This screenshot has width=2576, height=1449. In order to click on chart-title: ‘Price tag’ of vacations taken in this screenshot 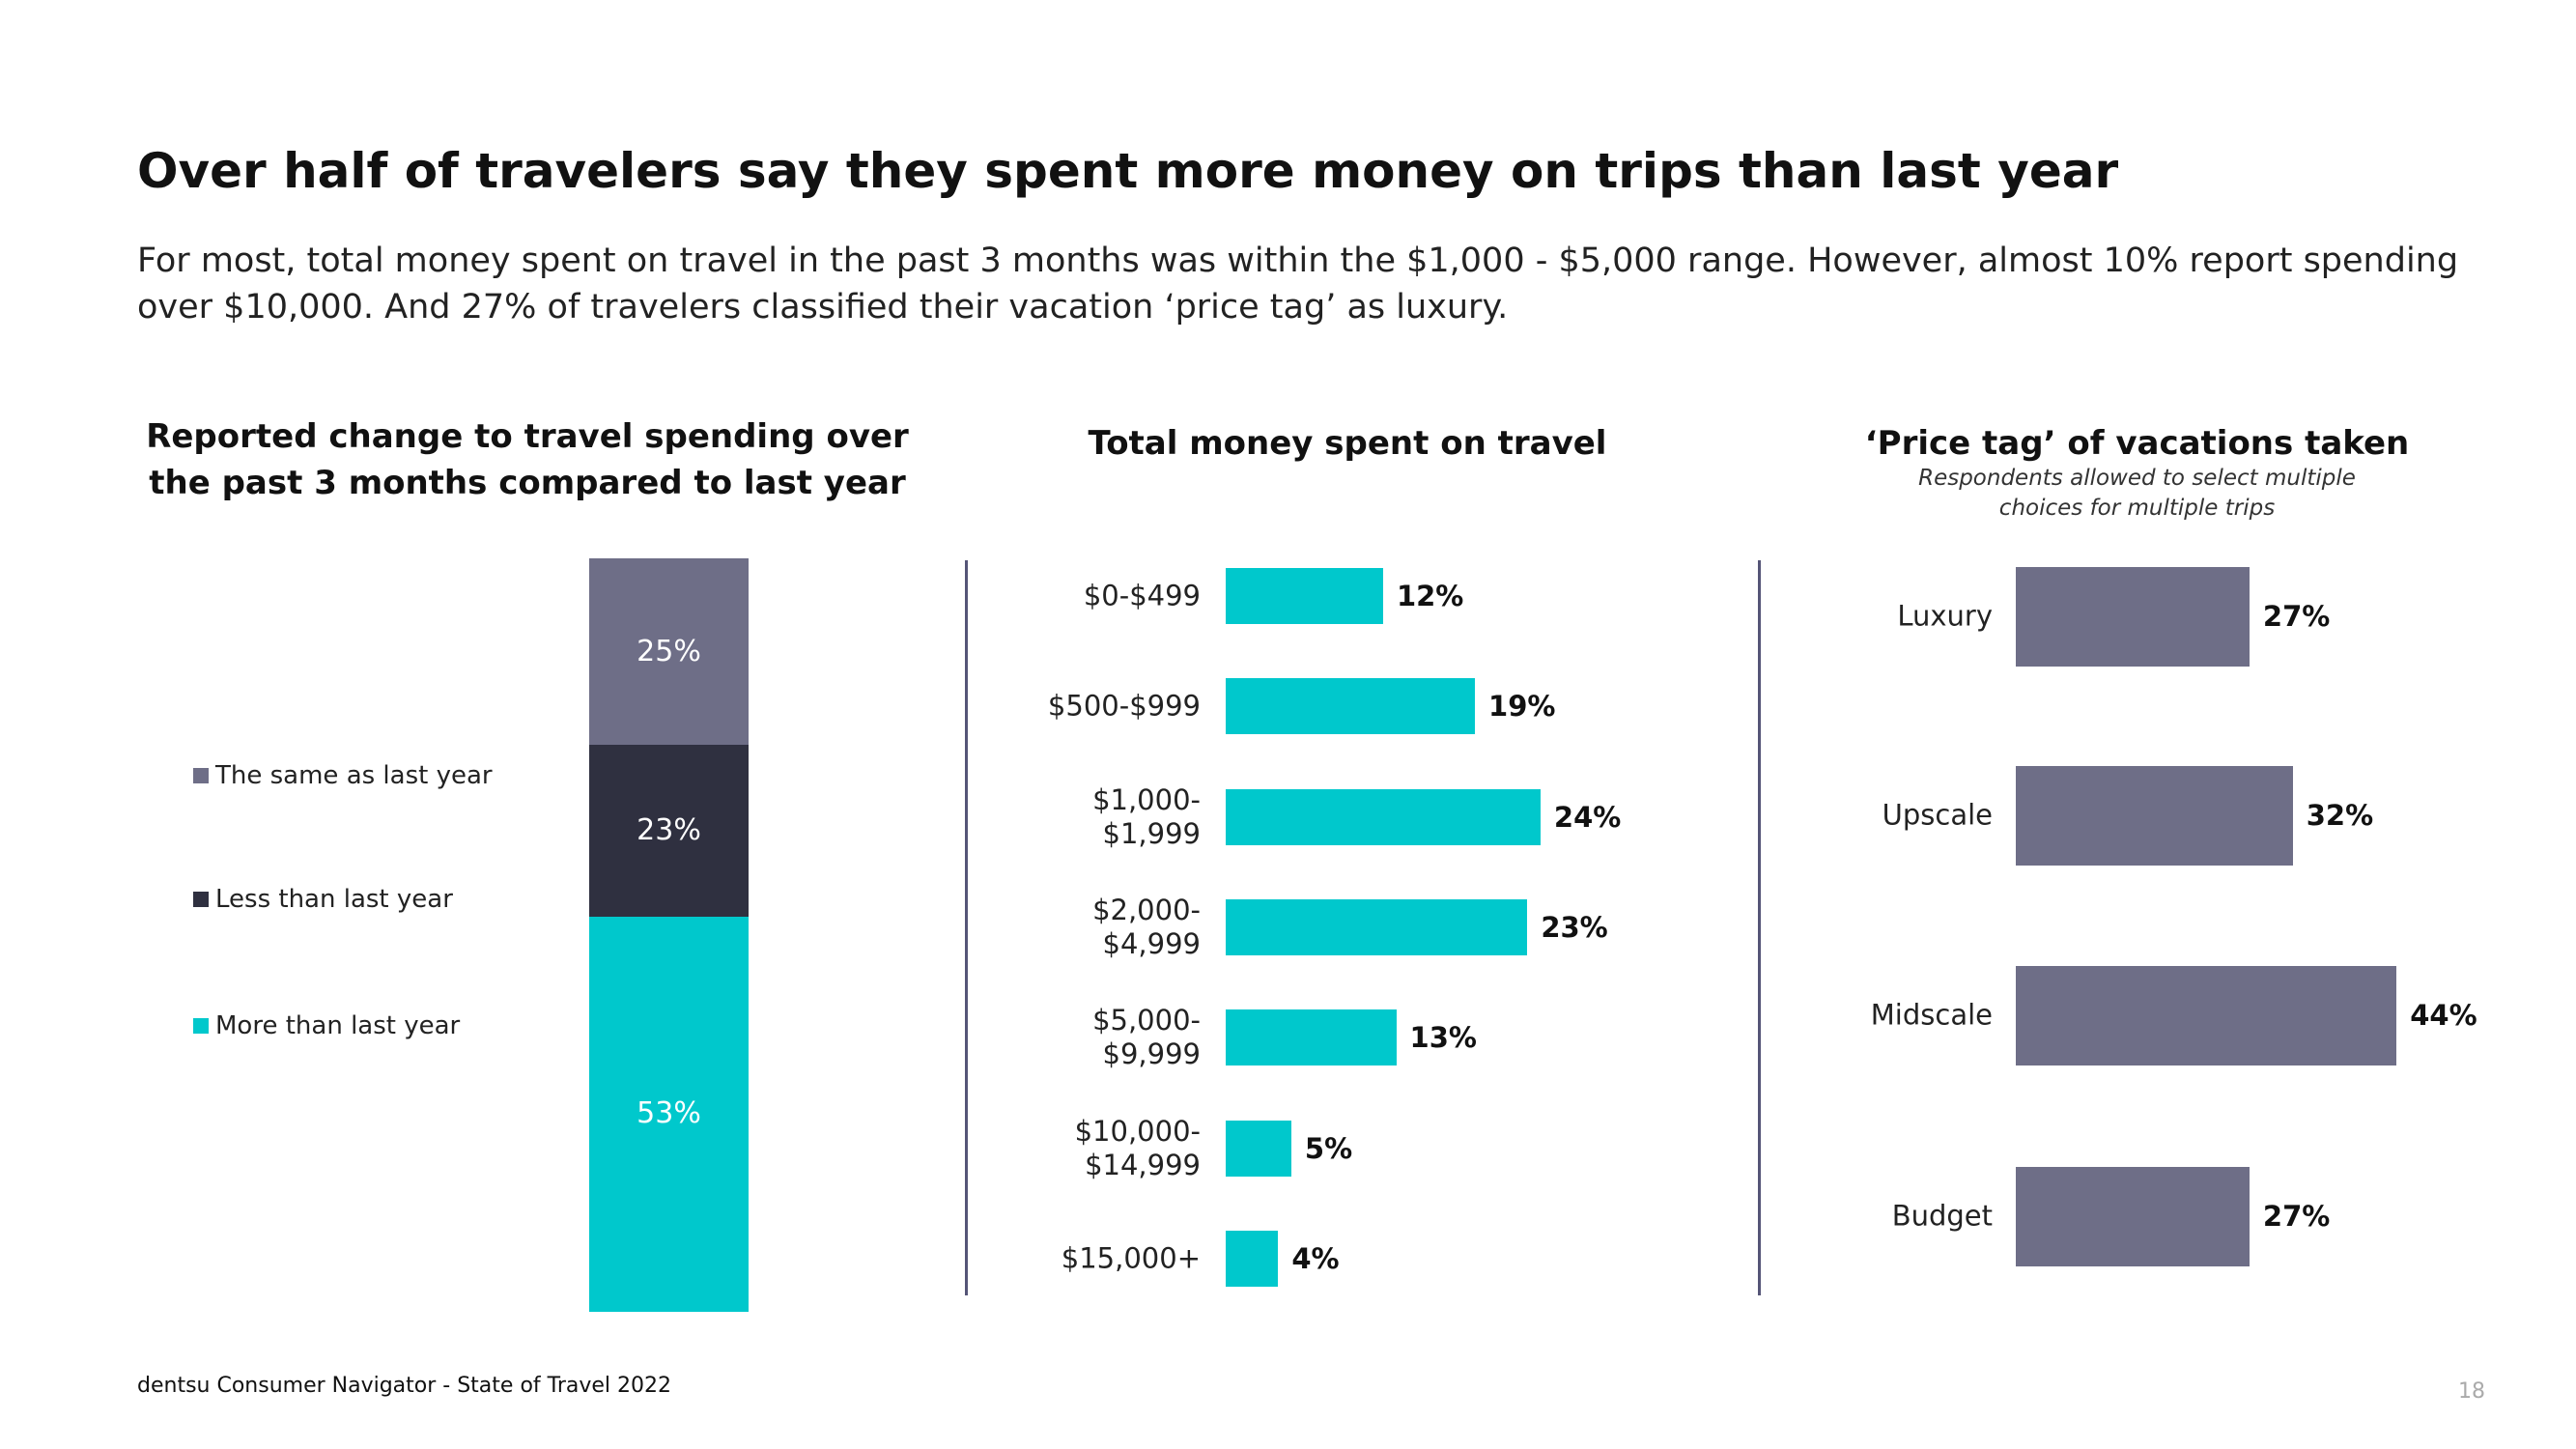, I will do `click(2137, 443)`.